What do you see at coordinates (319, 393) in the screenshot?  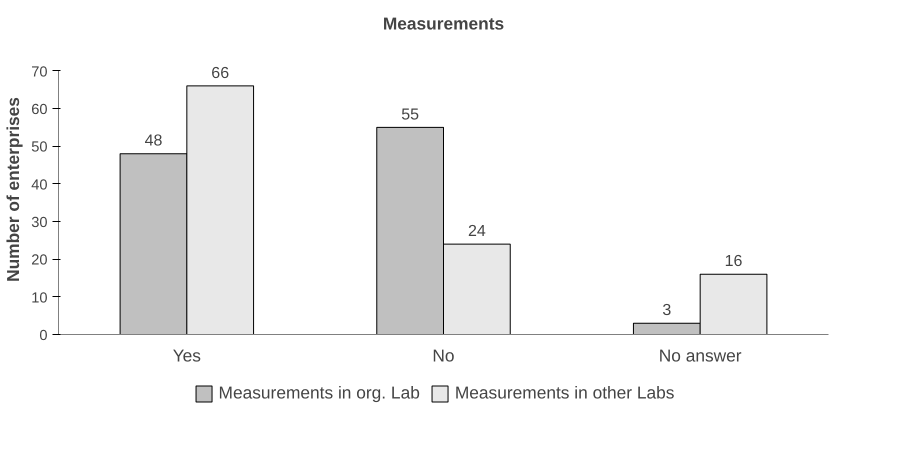 I see `legend-label: Measurements in org. Lab` at bounding box center [319, 393].